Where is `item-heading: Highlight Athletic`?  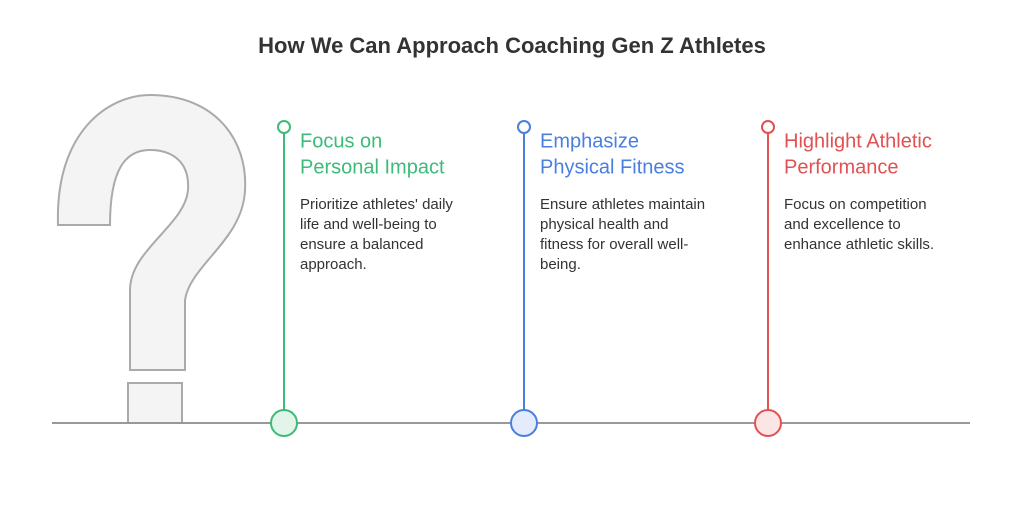
item-heading: Highlight Athletic is located at coordinates (858, 141).